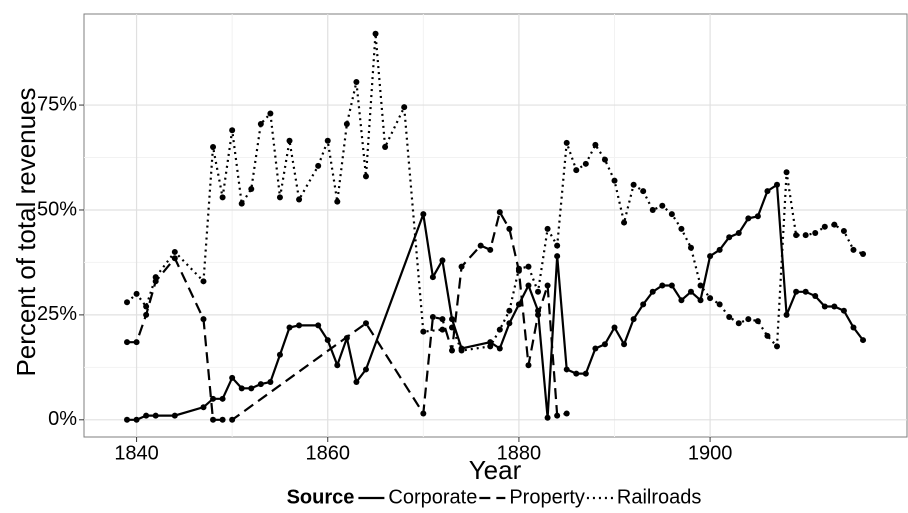 The width and height of the screenshot is (908, 513). I want to click on x-tick-label: 1880, so click(519, 453).